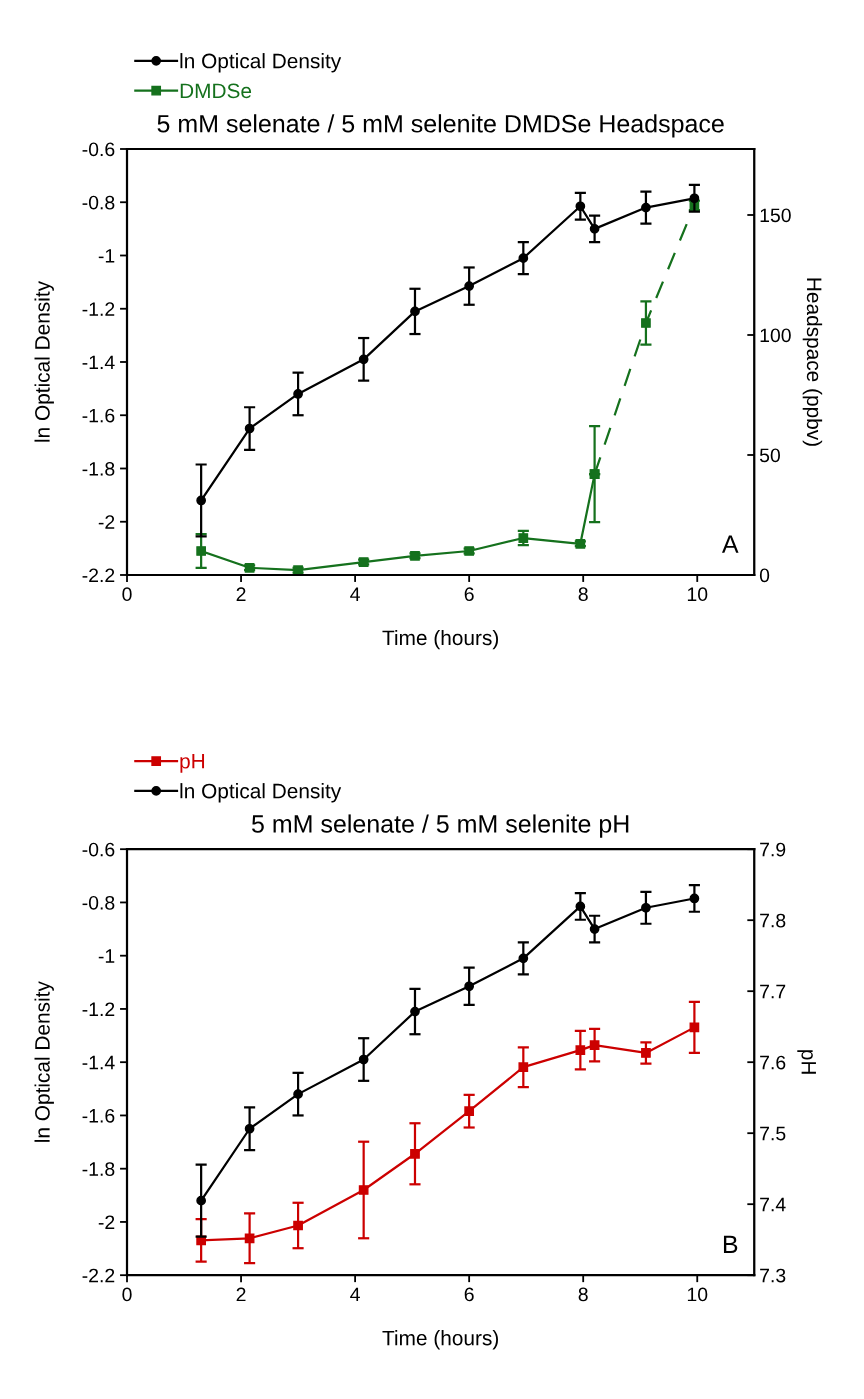  Describe the element at coordinates (775, 335) in the screenshot. I see `y2-tick-label: 100` at that location.